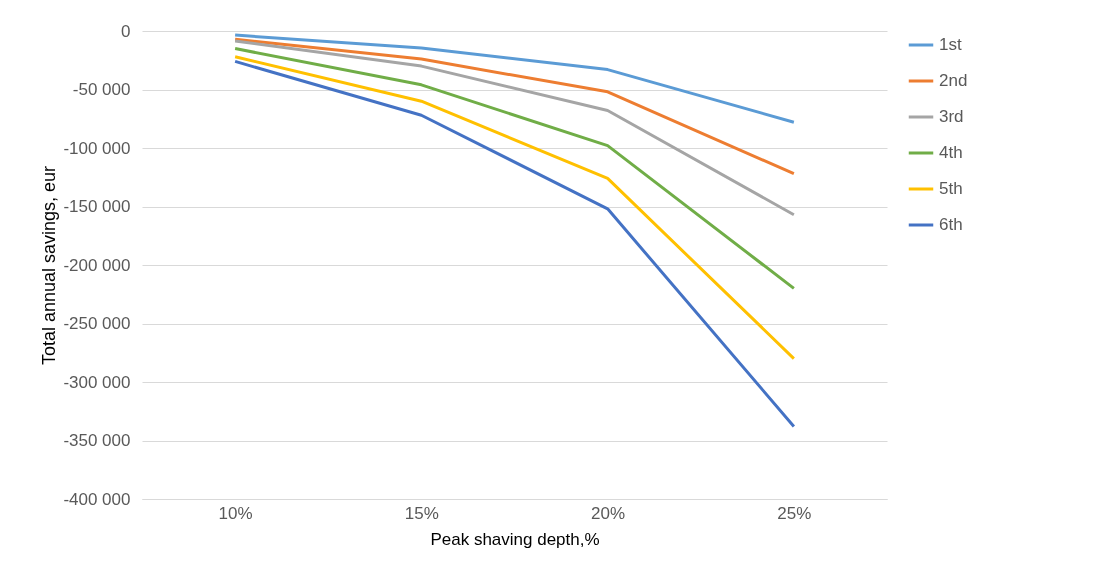  I want to click on legend-label: 1st, so click(950, 44).